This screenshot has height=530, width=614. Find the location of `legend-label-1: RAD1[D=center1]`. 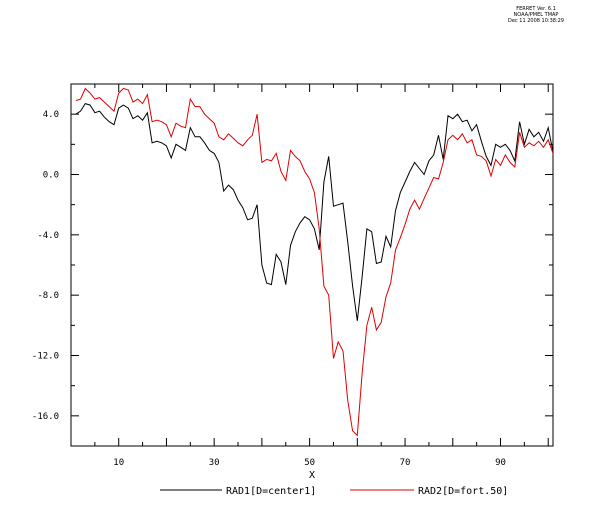

legend-label-1: RAD1[D=center1] is located at coordinates (271, 491).